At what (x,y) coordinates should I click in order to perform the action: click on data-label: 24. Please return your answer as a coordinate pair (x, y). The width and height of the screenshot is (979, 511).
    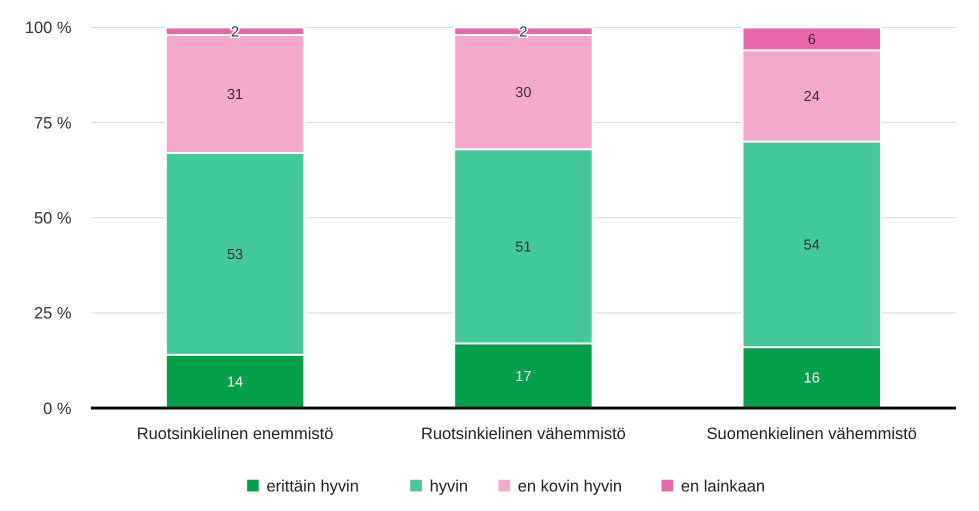
    Looking at the image, I should click on (812, 96).